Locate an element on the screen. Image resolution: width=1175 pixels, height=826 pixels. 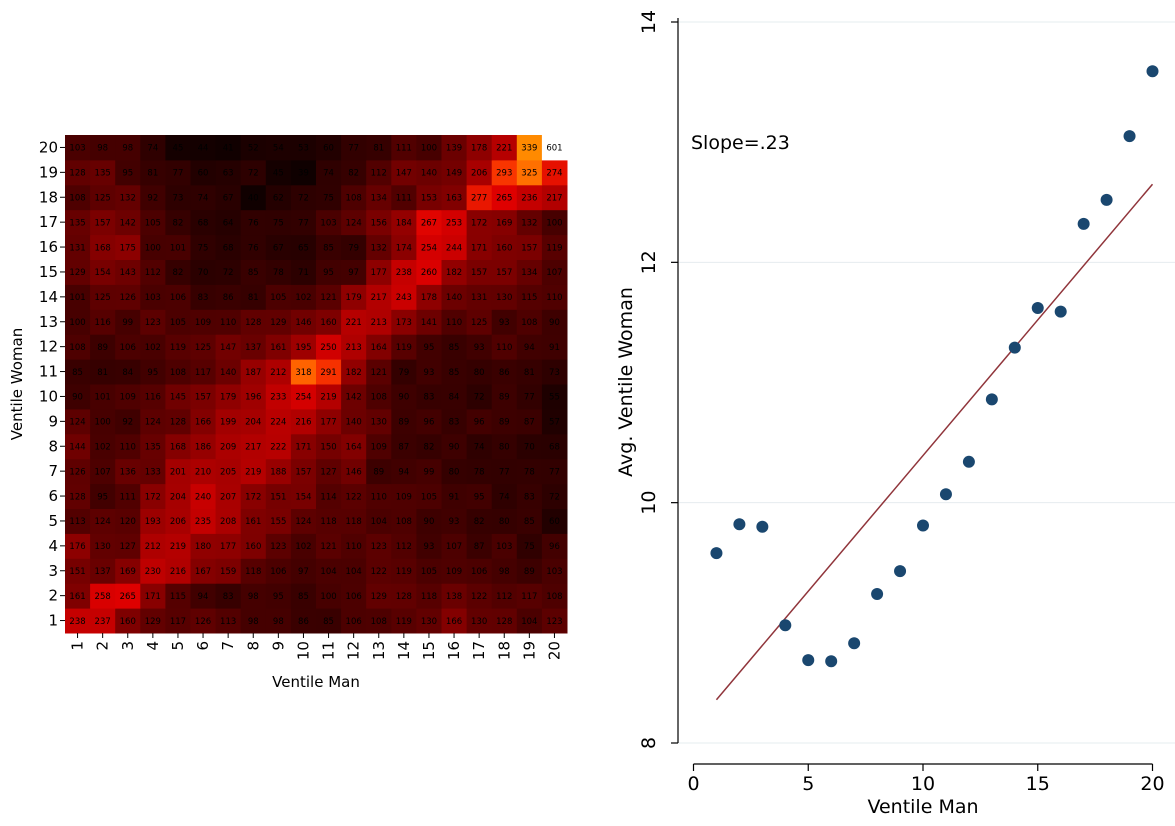
heatmap-cell-label: 240 is located at coordinates (203, 497).